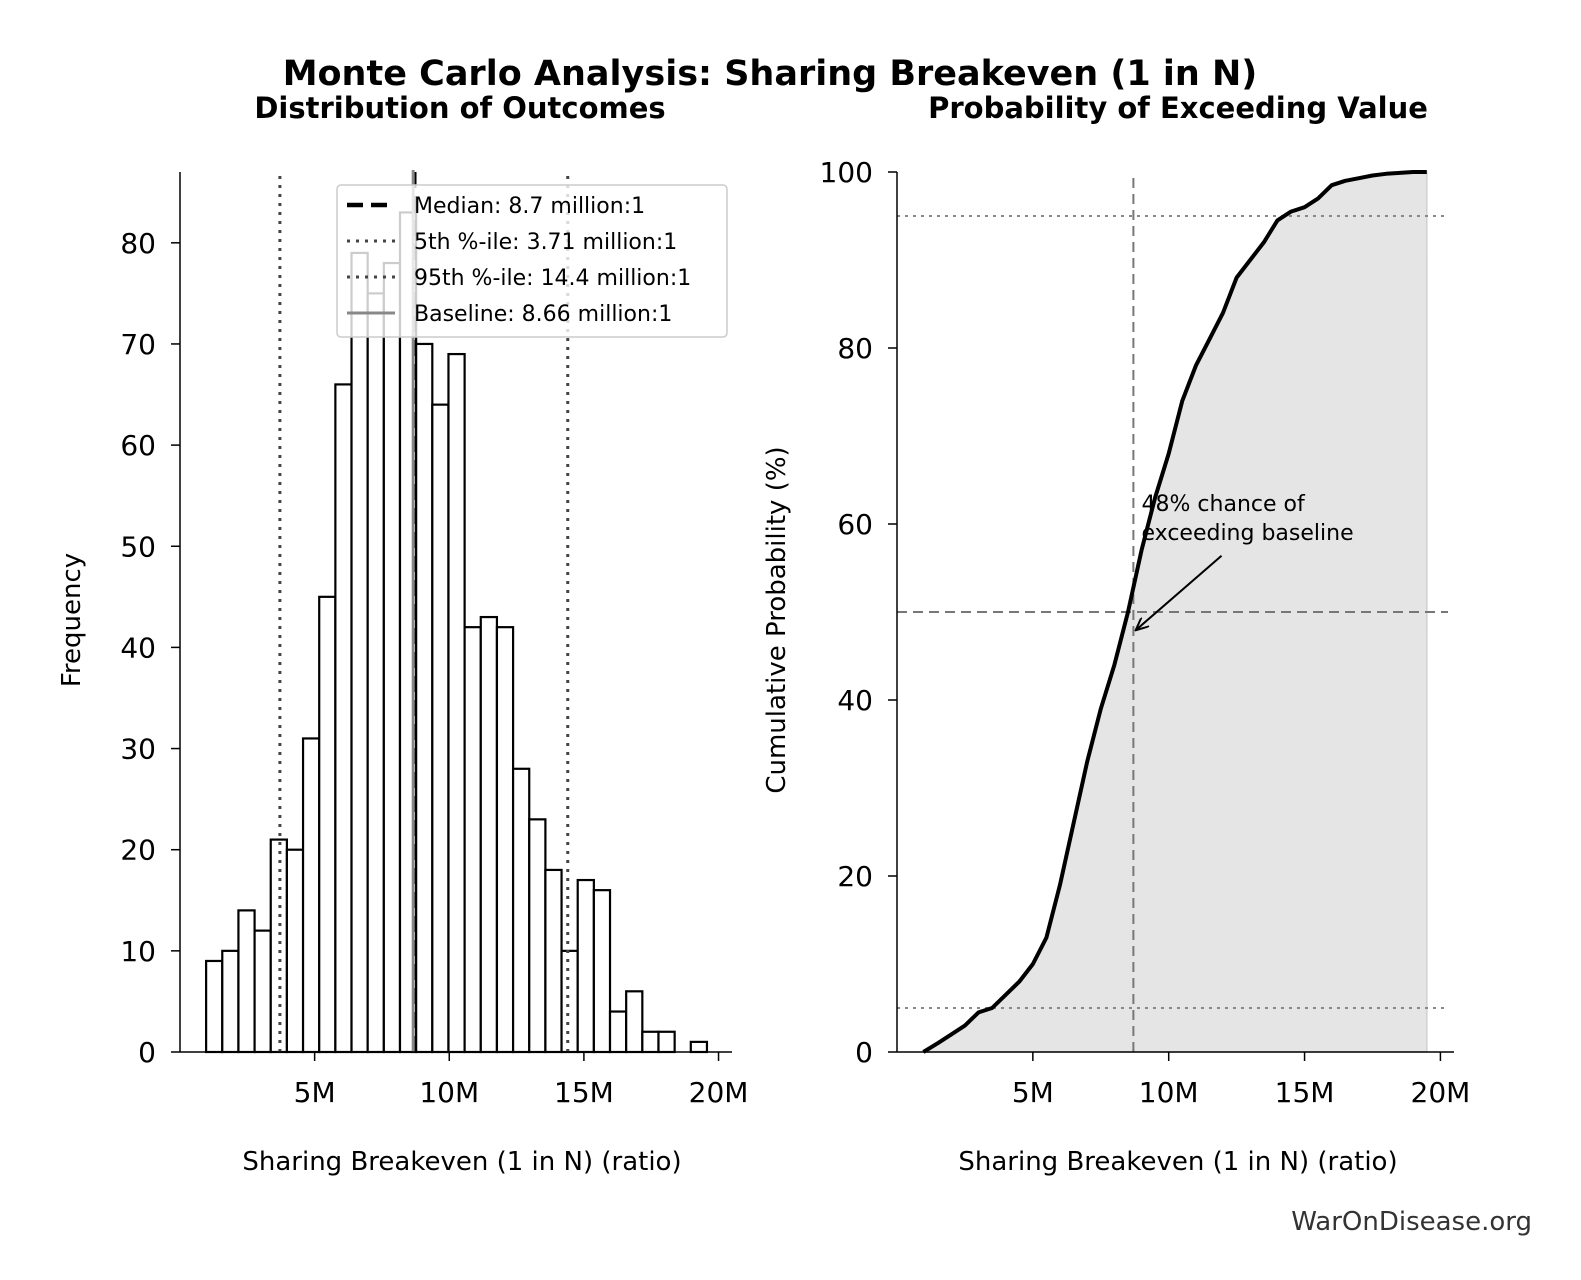 This screenshot has width=1581, height=1280. Describe the element at coordinates (461, 1162) in the screenshot. I see `histogram-x-axis-label: Sharing Breakeven (1 in N) (ratio)` at that location.